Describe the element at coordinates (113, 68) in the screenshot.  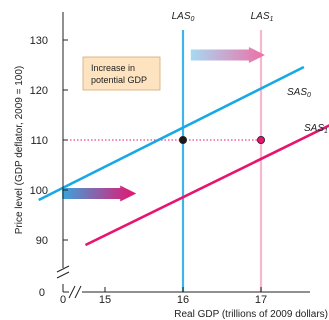
I see `annotation-line-1: Increase in` at that location.